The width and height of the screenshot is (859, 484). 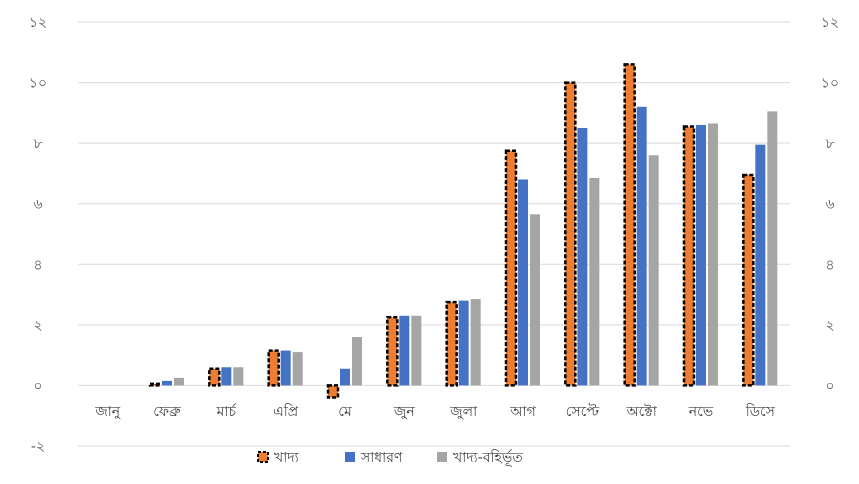 I want to click on y-tick-label-right: ০, so click(x=829, y=386).